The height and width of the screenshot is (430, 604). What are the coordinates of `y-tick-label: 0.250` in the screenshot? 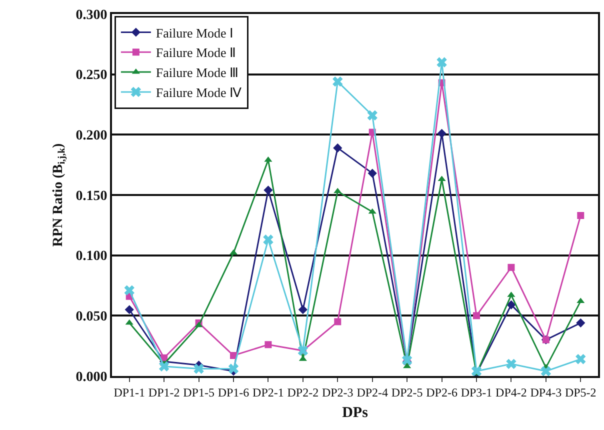 It's located at (92, 76).